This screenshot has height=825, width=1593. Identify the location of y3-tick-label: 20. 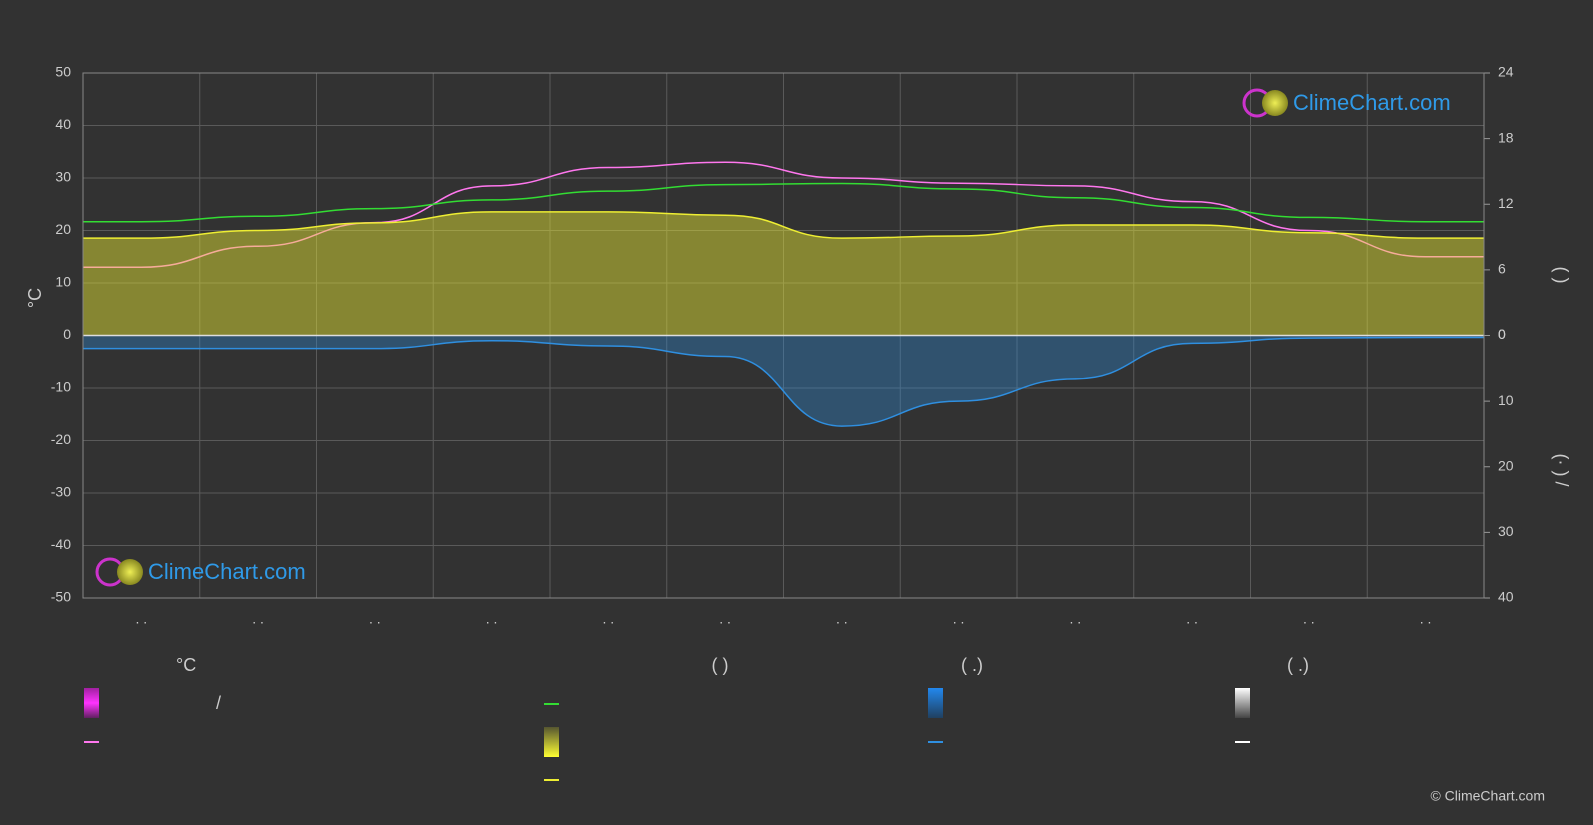
(1506, 465).